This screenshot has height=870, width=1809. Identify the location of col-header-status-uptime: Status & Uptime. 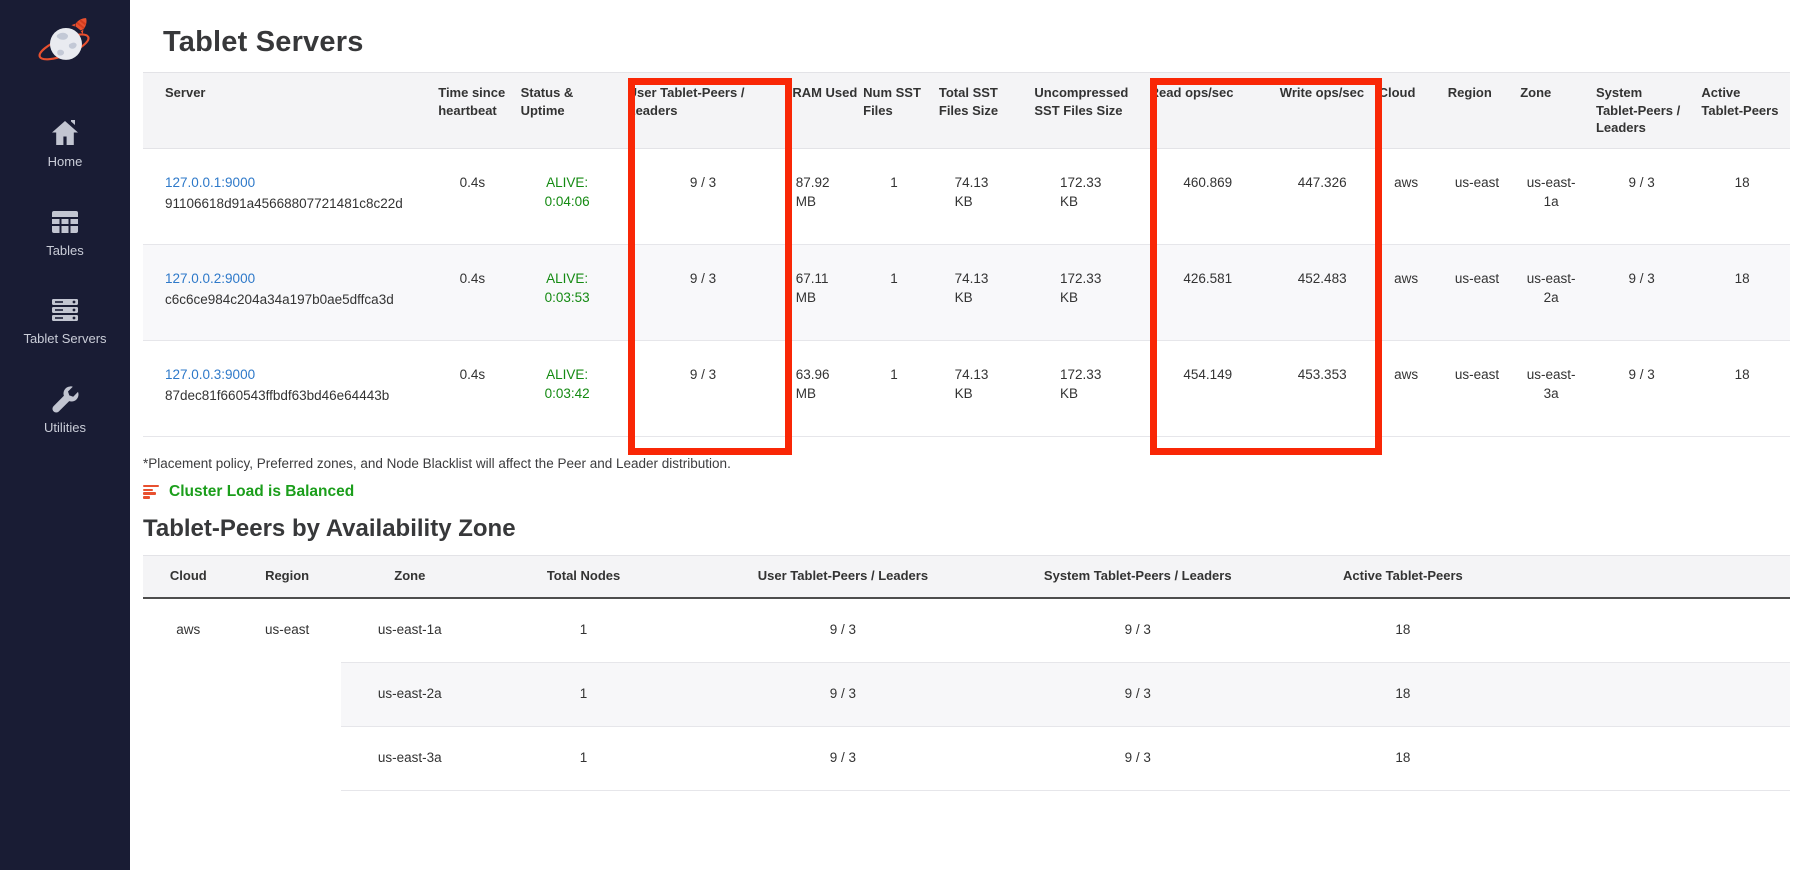
(567, 110).